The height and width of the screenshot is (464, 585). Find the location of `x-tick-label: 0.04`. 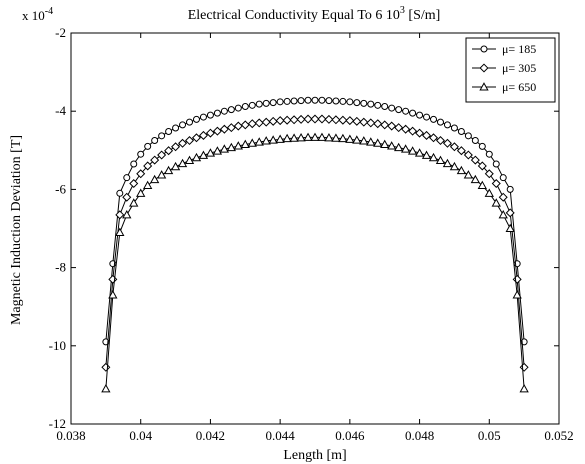

x-tick-label: 0.04 is located at coordinates (140, 435).